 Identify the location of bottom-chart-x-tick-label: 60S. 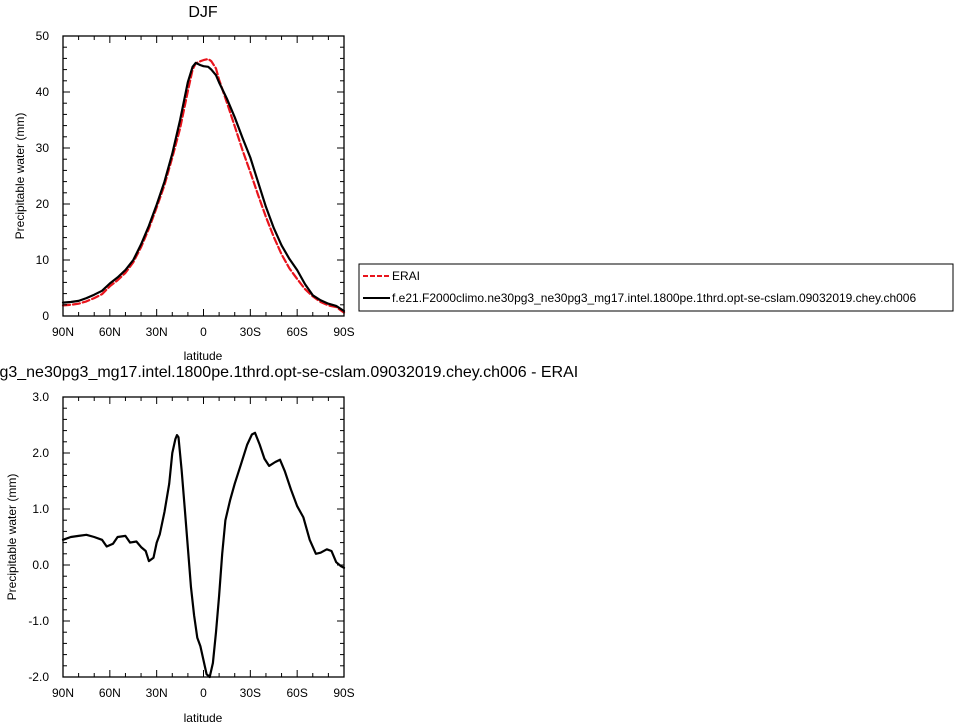
(296, 693).